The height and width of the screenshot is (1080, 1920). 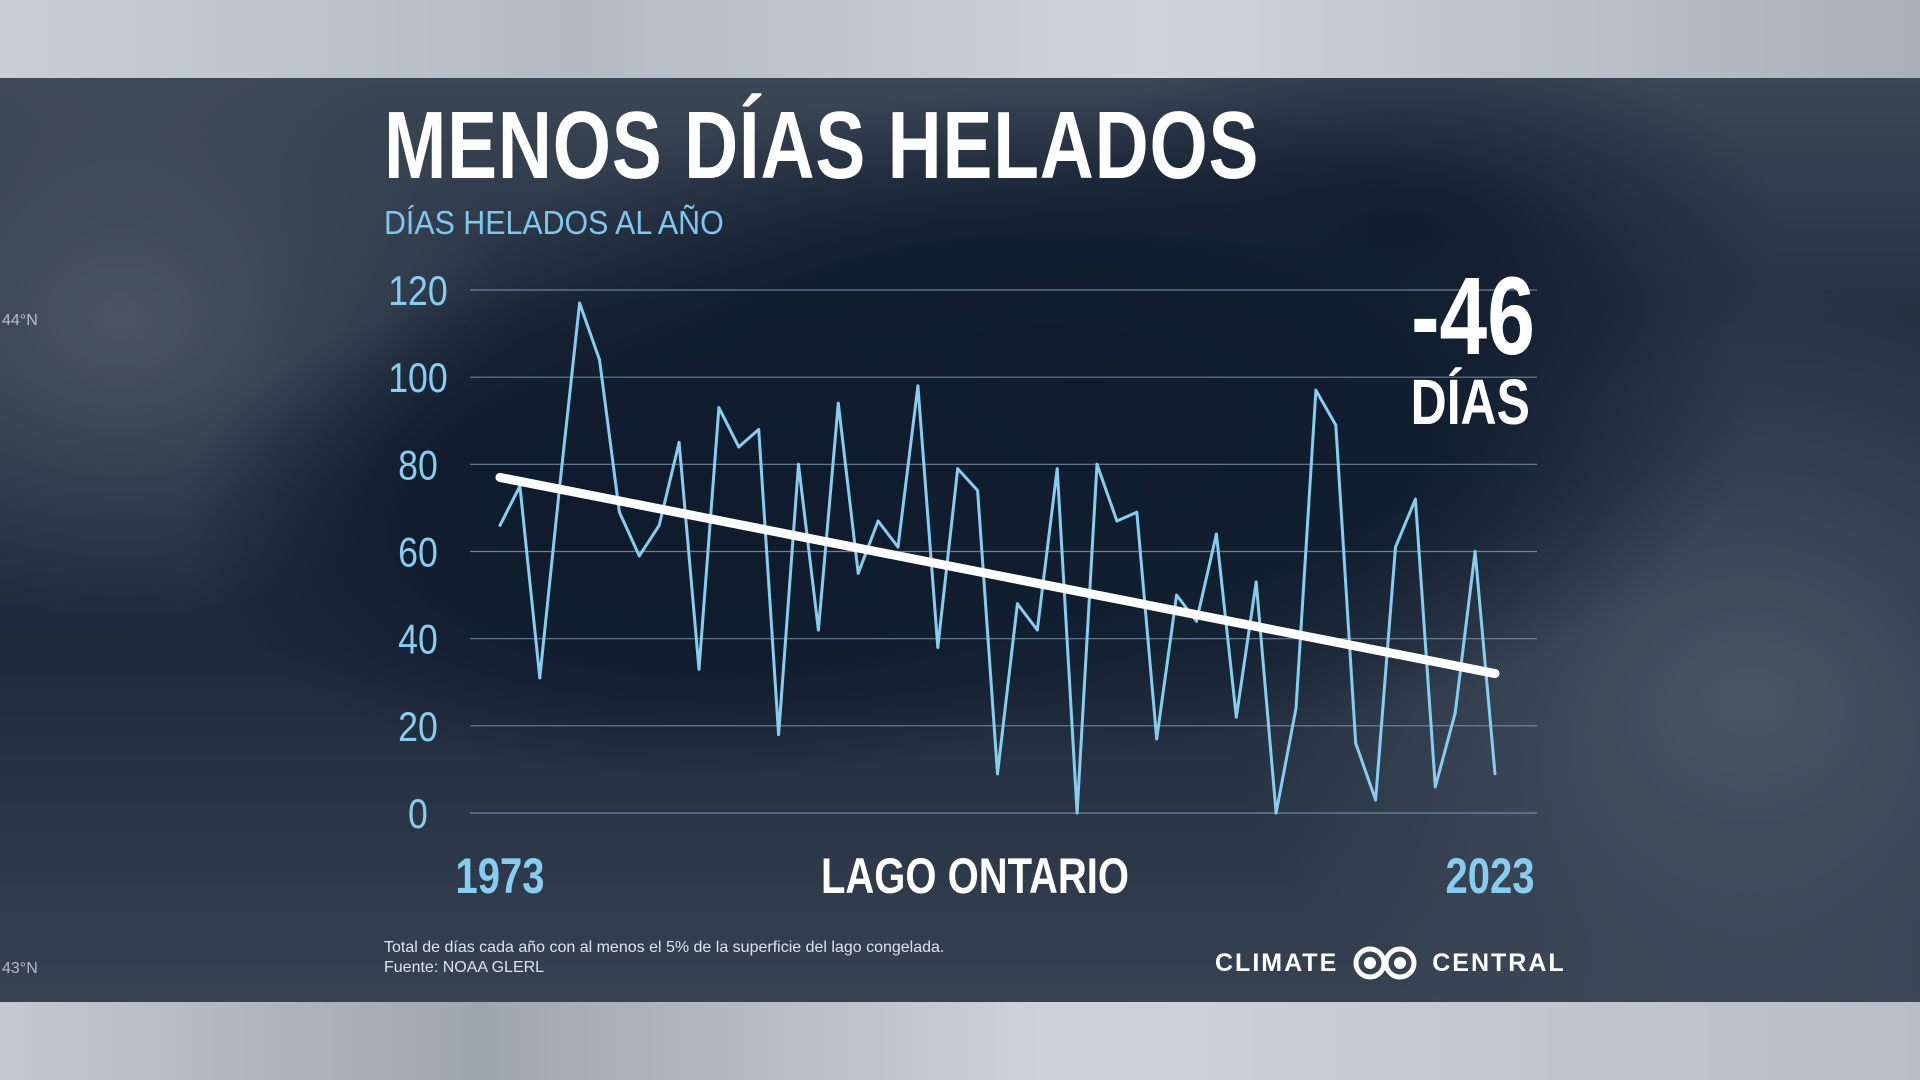 I want to click on climate-central-logo: CLIMATE CENTRAL, so click(x=1390, y=963).